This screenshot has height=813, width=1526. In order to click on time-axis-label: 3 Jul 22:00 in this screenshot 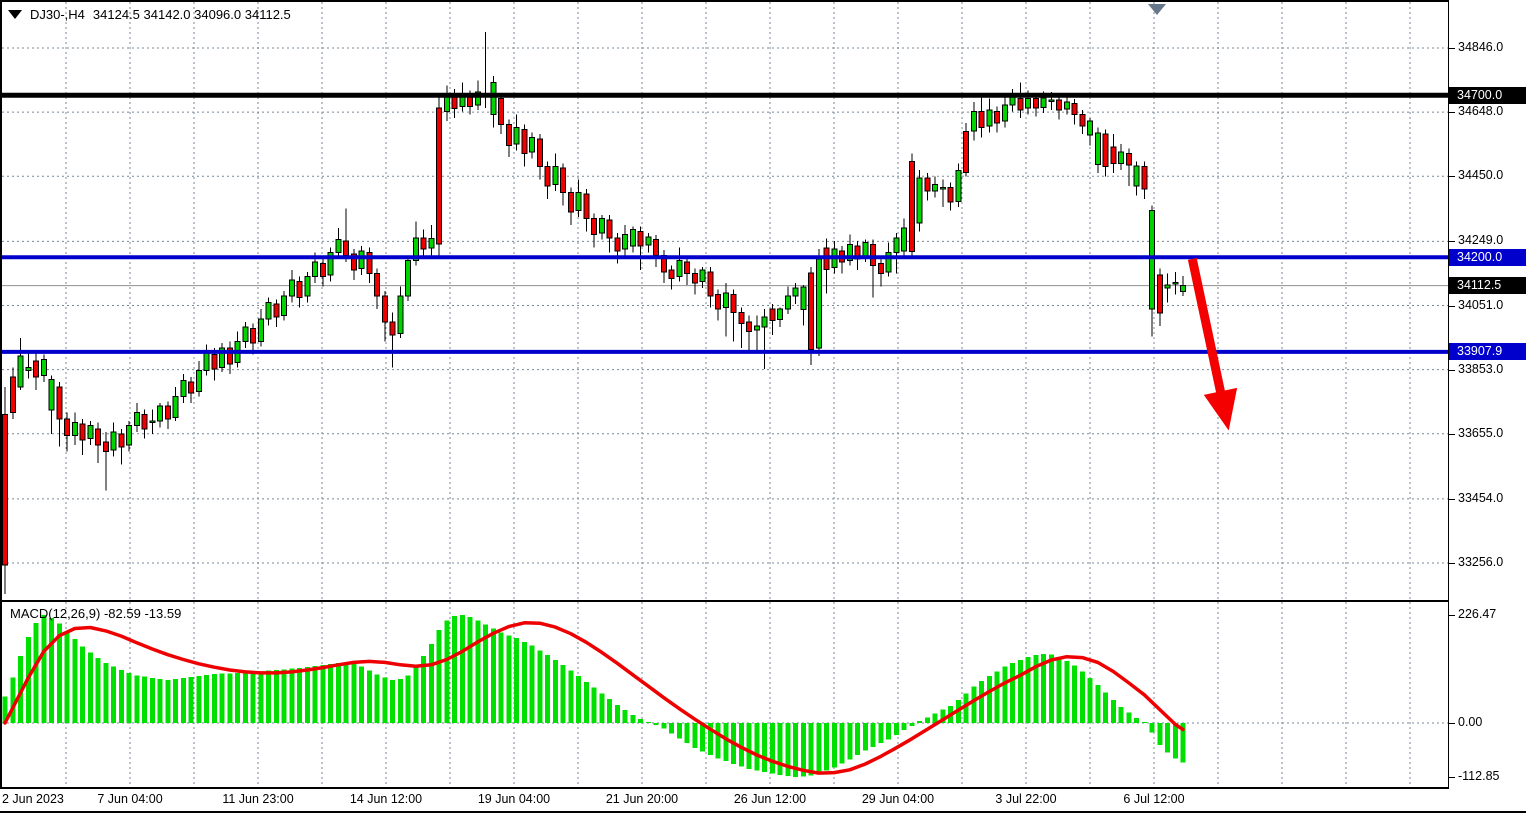, I will do `click(1026, 799)`.